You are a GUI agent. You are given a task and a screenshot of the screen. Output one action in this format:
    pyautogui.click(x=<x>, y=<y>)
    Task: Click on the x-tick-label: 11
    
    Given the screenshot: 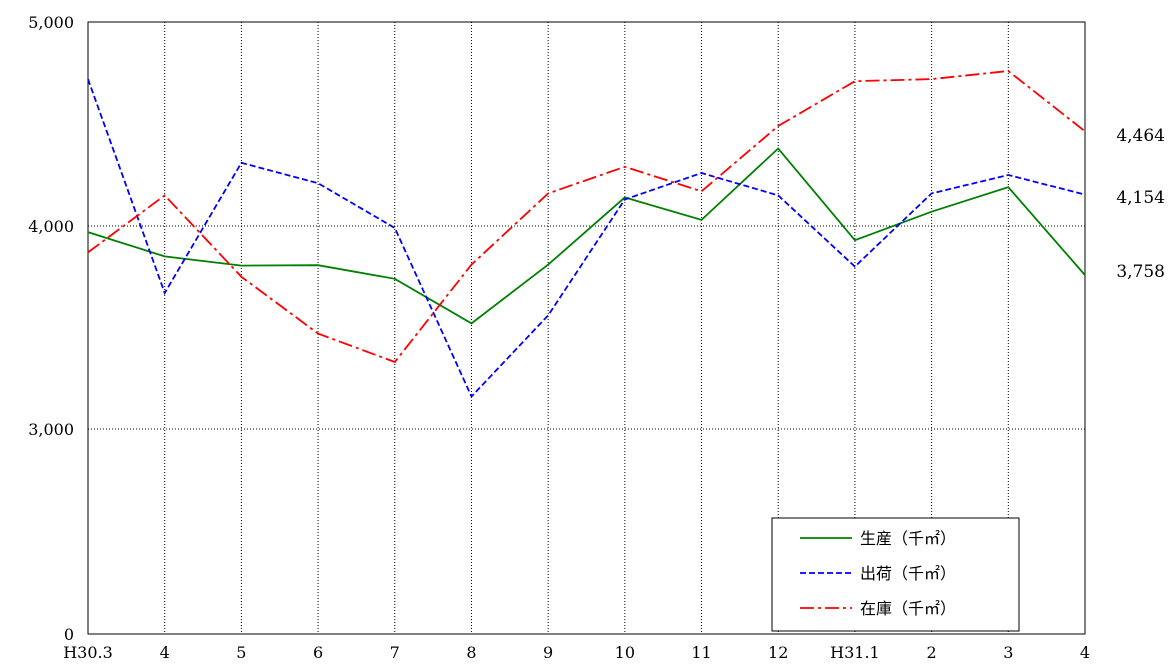 What is the action you would take?
    pyautogui.click(x=701, y=652)
    